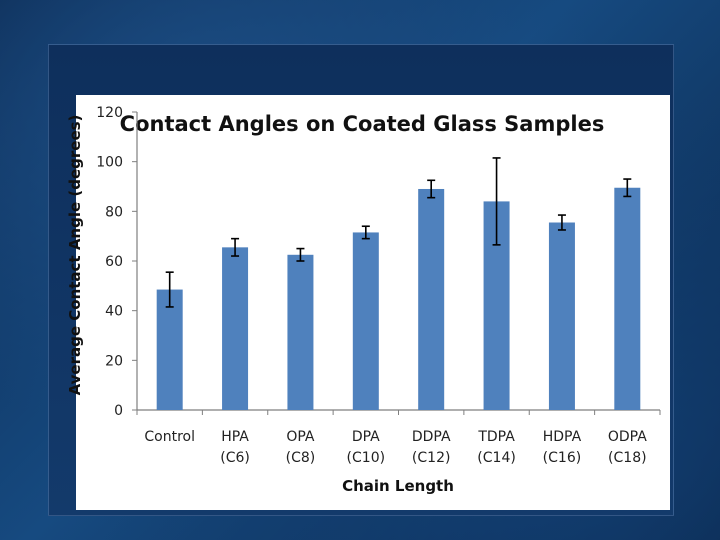 This screenshot has width=720, height=540. Describe the element at coordinates (169, 437) in the screenshot. I see `x-category-label: Control` at that location.